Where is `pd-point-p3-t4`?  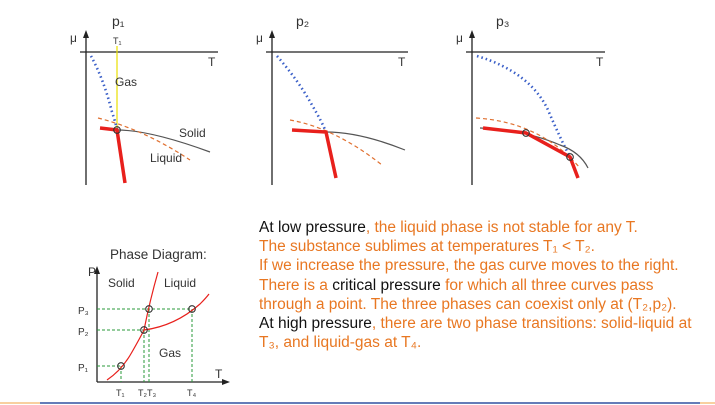 pd-point-p3-t4 is located at coordinates (192, 309).